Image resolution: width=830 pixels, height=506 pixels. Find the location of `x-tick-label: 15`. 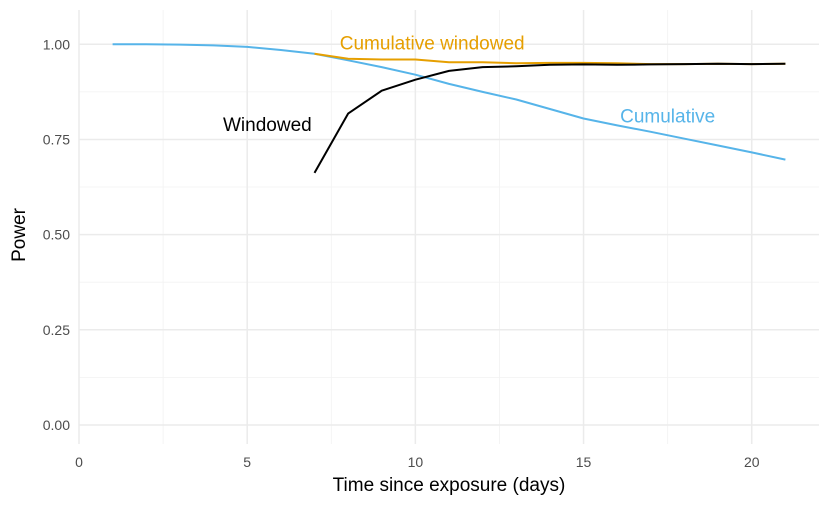

x-tick-label: 15 is located at coordinates (584, 462).